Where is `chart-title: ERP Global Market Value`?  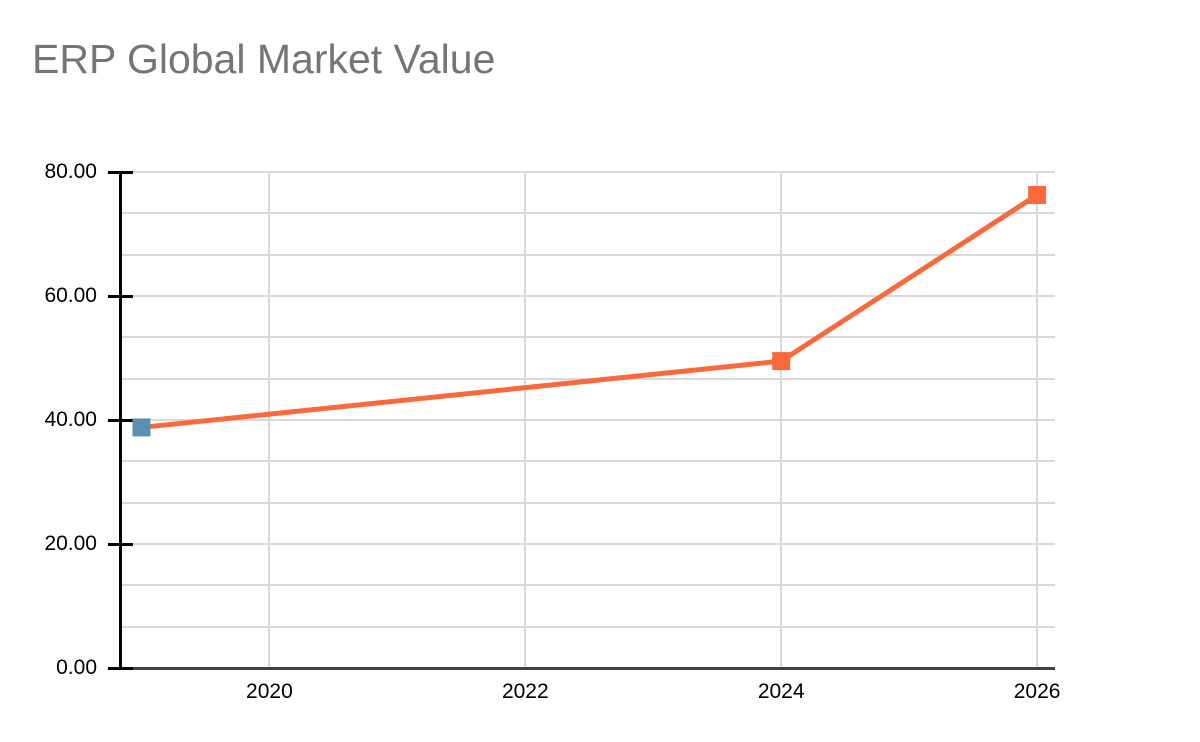
chart-title: ERP Global Market Value is located at coordinates (264, 59).